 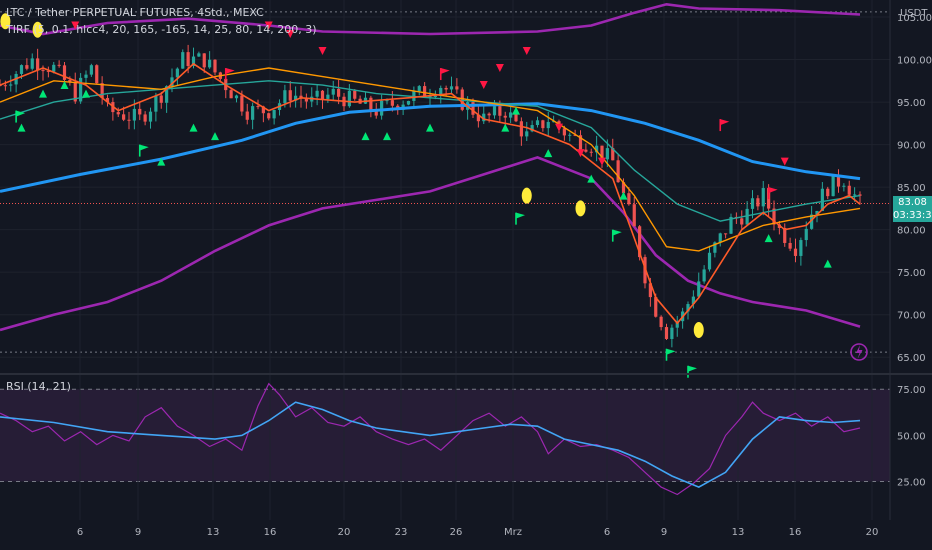 What do you see at coordinates (725, 122) in the screenshot?
I see `sell-flag-icon` at bounding box center [725, 122].